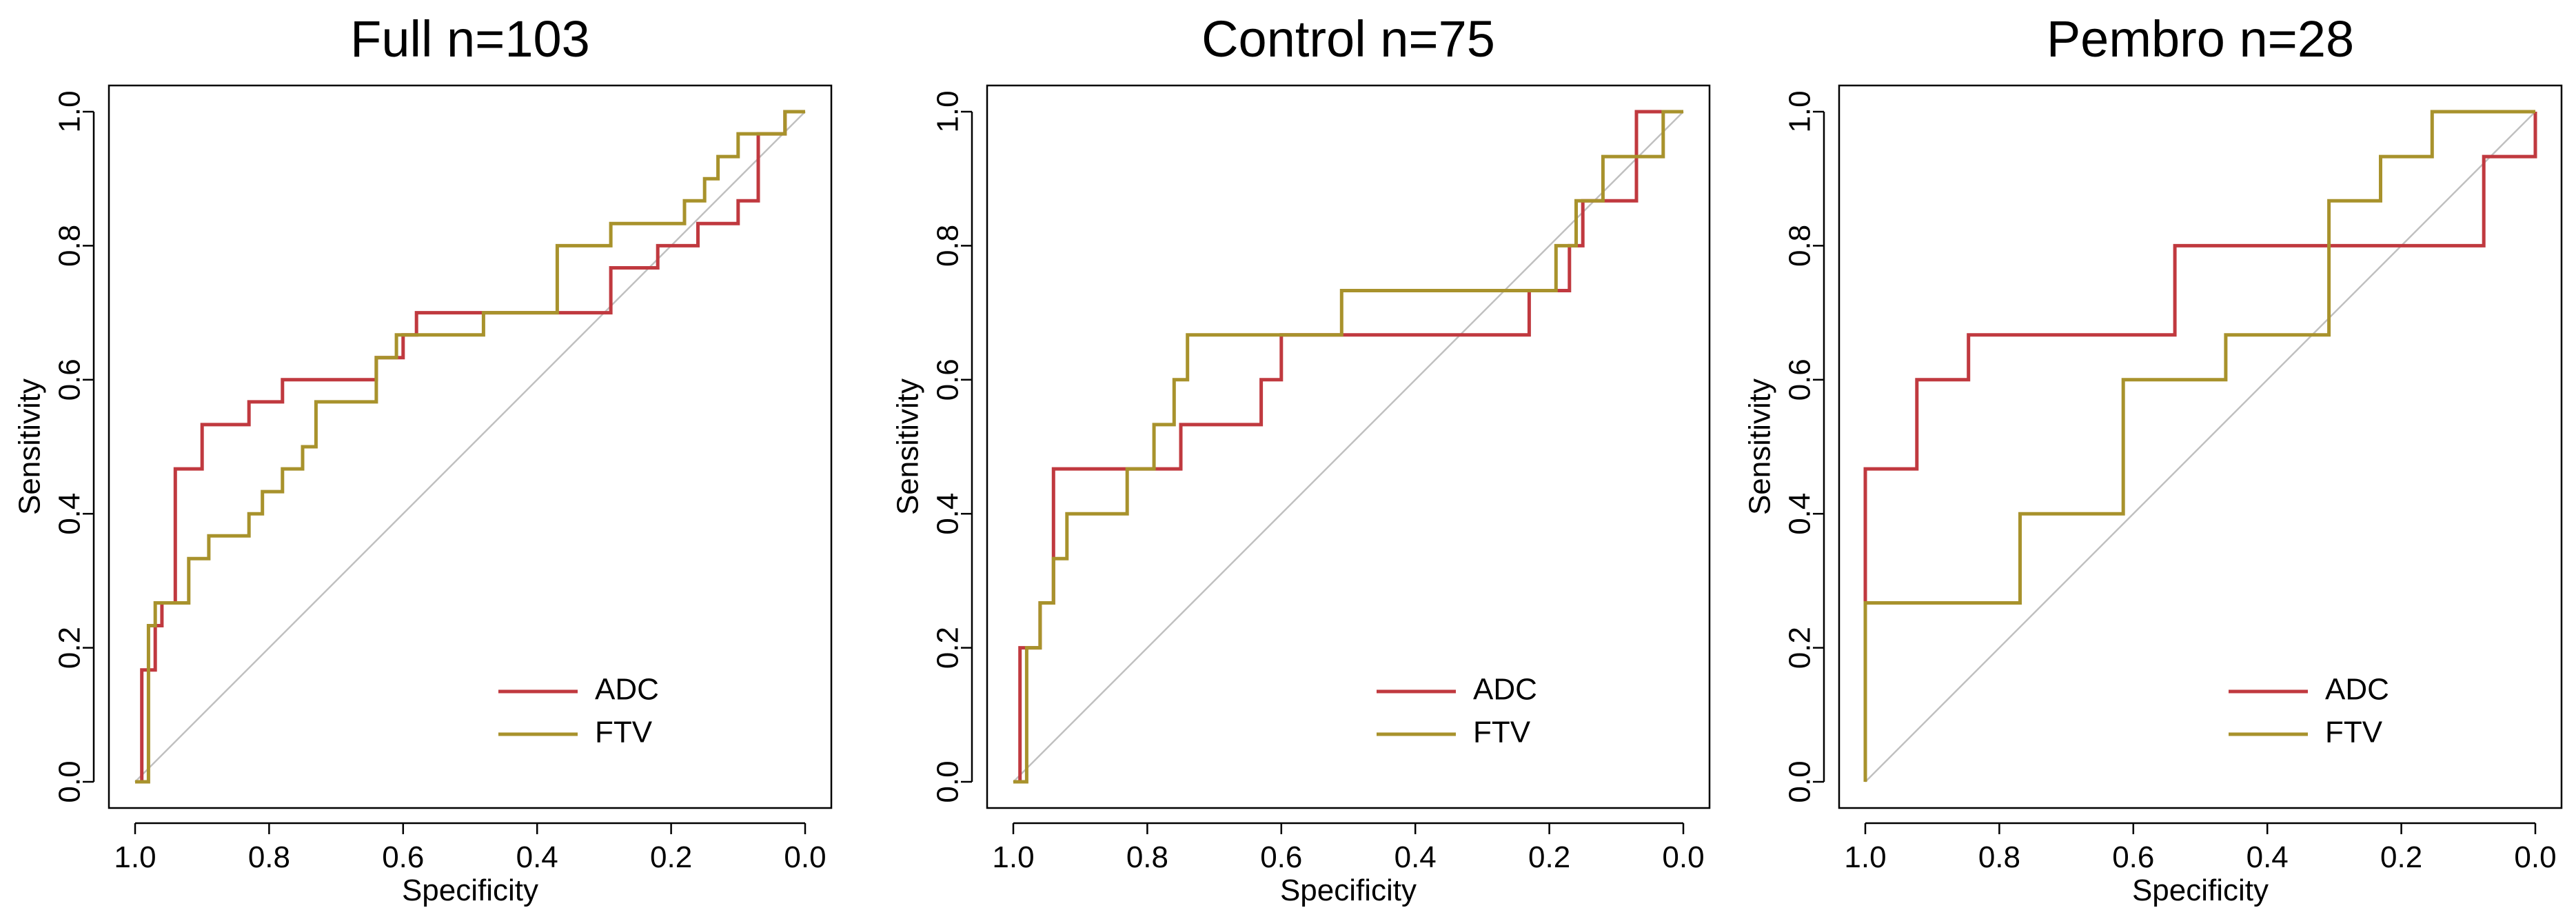 This screenshot has height=919, width=2576. What do you see at coordinates (2200, 39) in the screenshot?
I see `panel-title: Pembro n=28` at bounding box center [2200, 39].